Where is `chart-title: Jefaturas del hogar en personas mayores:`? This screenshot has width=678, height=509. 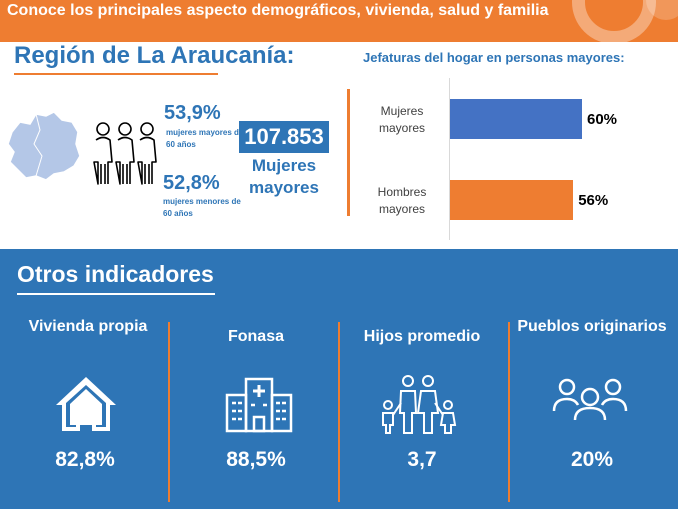 chart-title: Jefaturas del hogar en personas mayores: is located at coordinates (494, 57).